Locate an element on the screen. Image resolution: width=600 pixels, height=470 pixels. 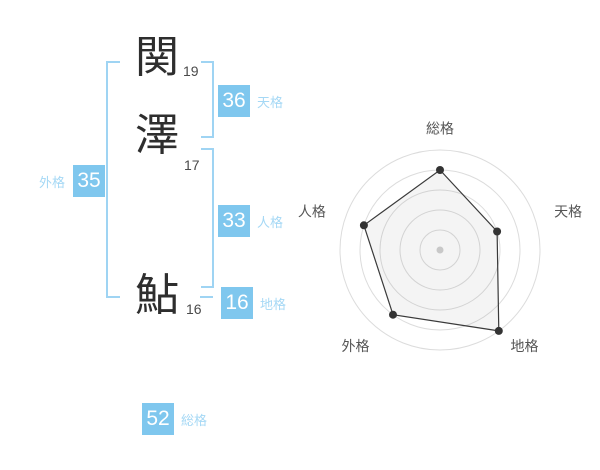
radar-data-polygon is located at coordinates (431, 250).